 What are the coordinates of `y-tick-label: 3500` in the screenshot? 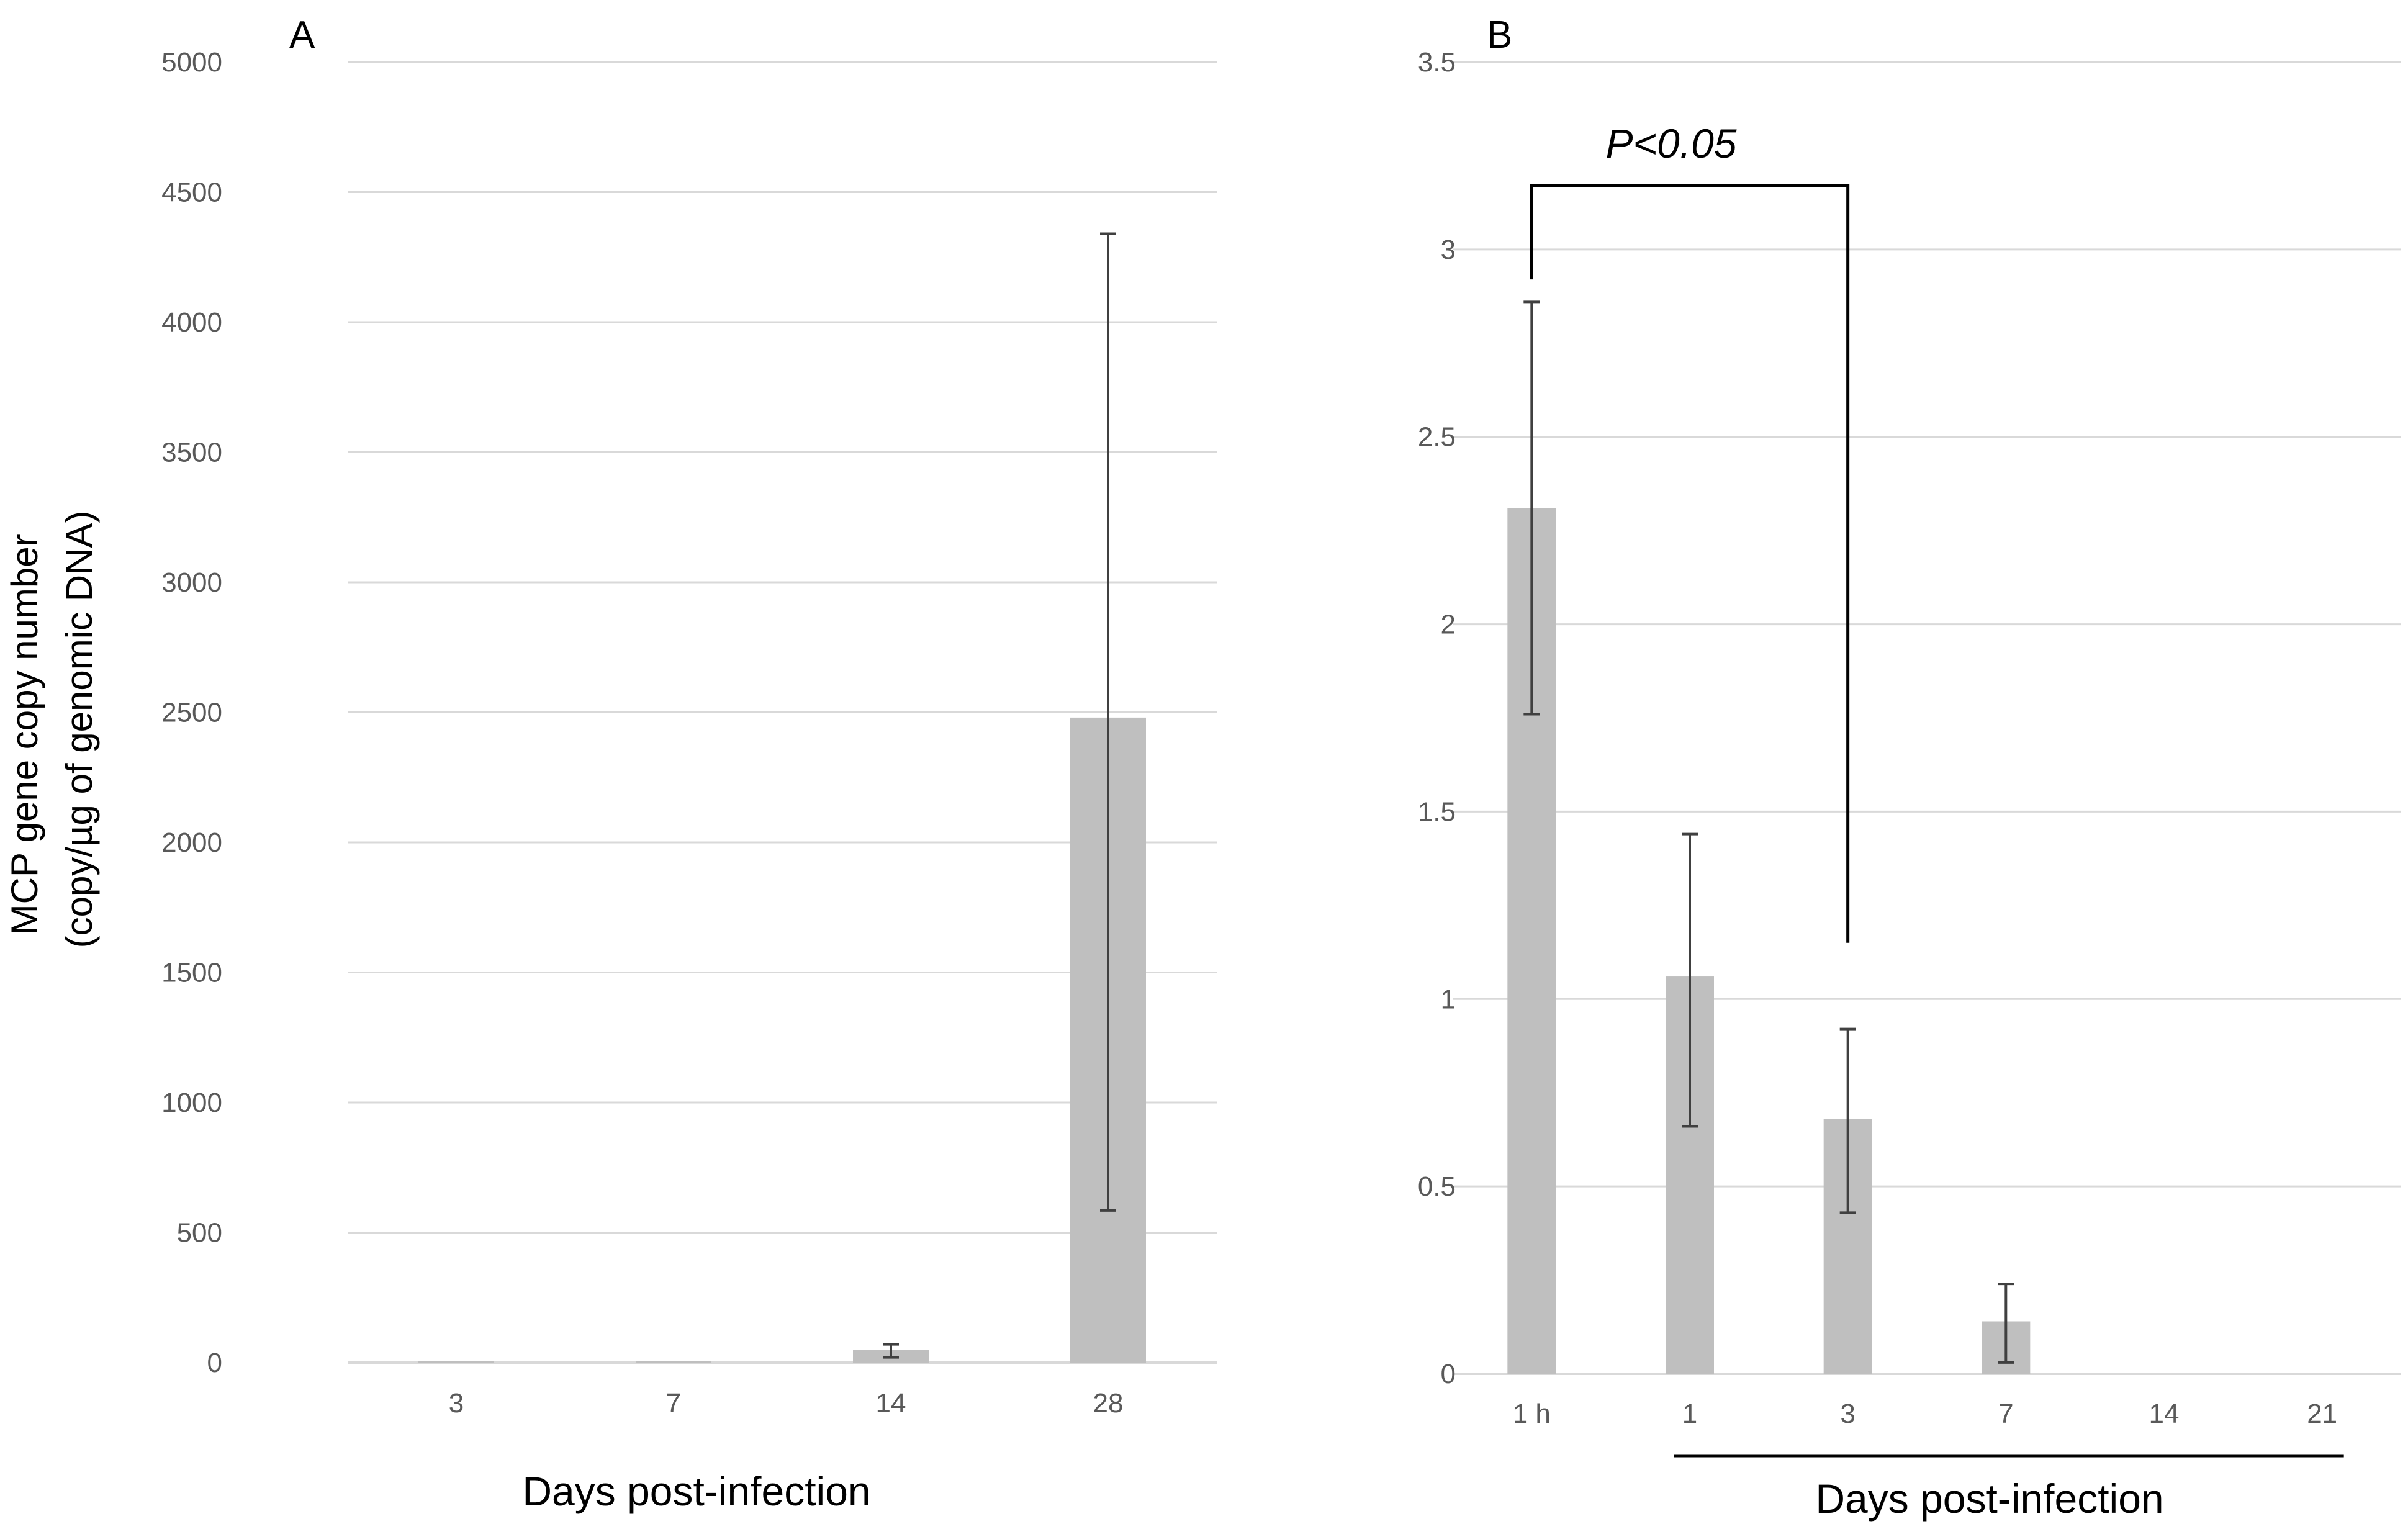 It's located at (192, 453).